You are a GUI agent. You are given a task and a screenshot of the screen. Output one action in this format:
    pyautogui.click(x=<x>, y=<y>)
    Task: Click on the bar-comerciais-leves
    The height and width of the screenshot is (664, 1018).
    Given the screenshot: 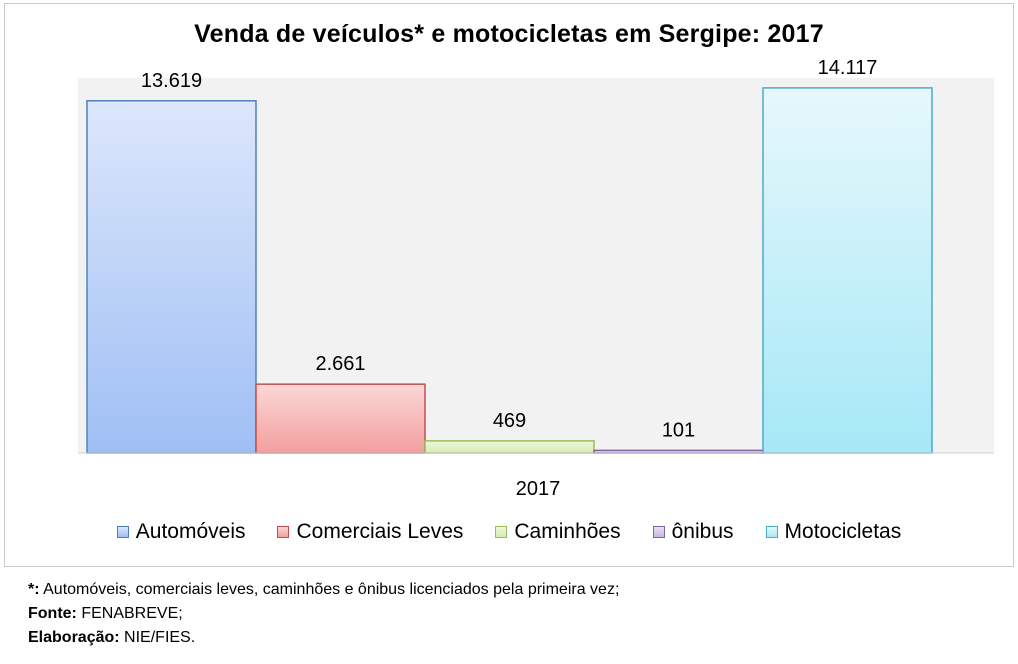 What is the action you would take?
    pyautogui.click(x=340, y=418)
    